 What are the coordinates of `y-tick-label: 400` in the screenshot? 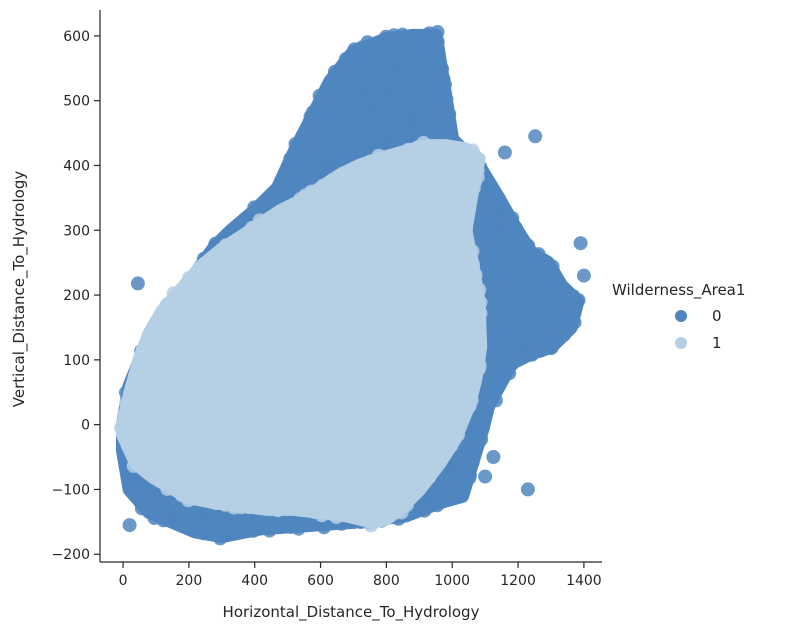 It's located at (76, 166).